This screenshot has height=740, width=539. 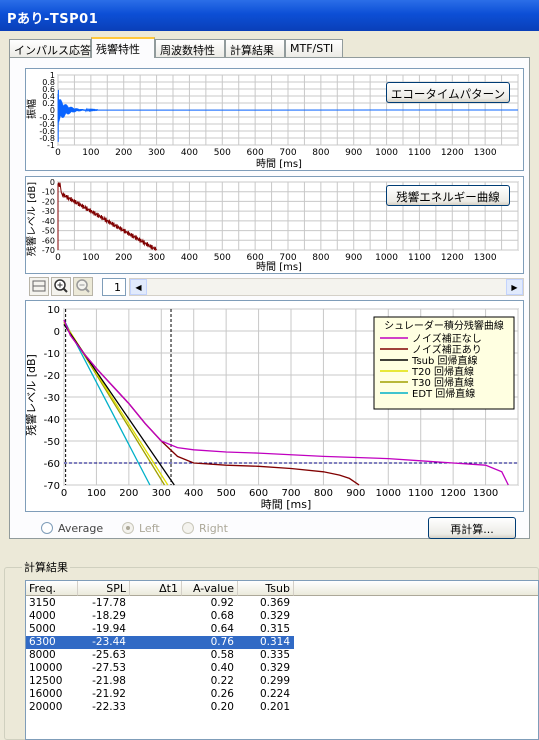 What do you see at coordinates (222, 694) in the screenshot?
I see `table-cell: 0.26` at bounding box center [222, 694].